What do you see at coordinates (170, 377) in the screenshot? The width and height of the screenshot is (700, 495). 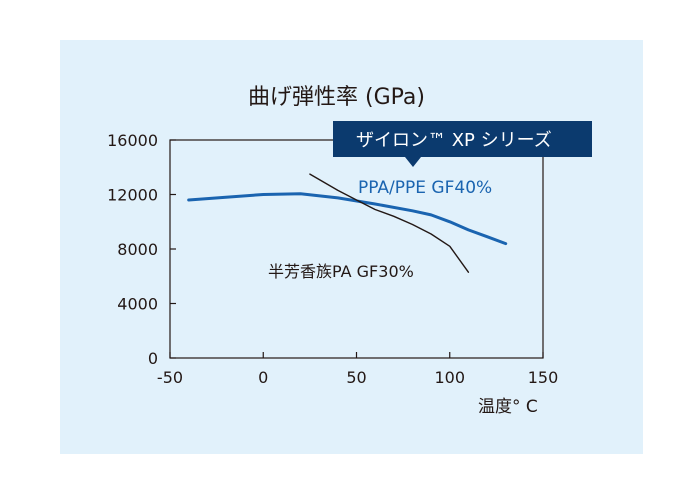 I see `x-tick-label: -50` at bounding box center [170, 377].